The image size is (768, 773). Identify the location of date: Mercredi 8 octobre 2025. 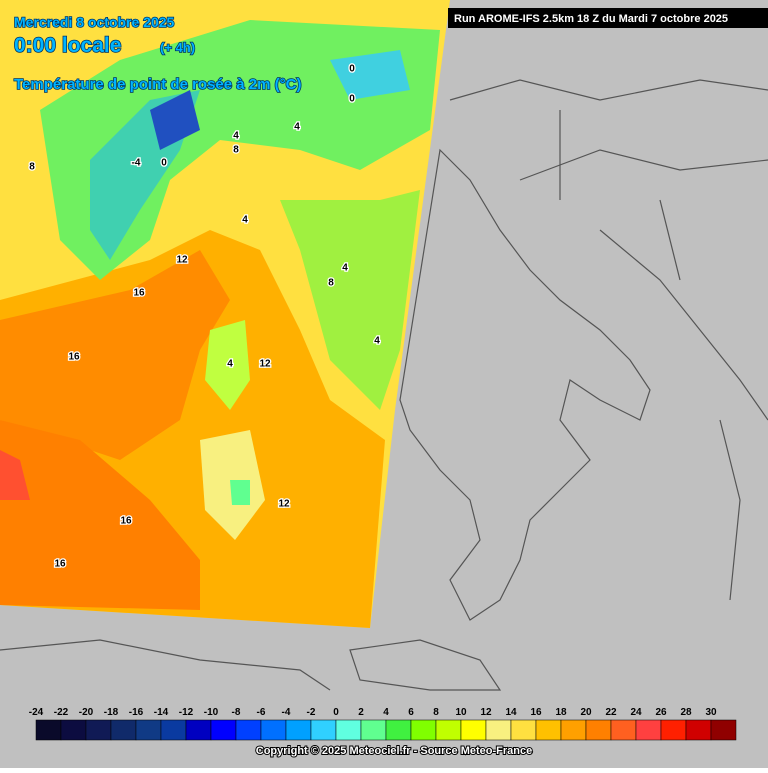
(94, 22).